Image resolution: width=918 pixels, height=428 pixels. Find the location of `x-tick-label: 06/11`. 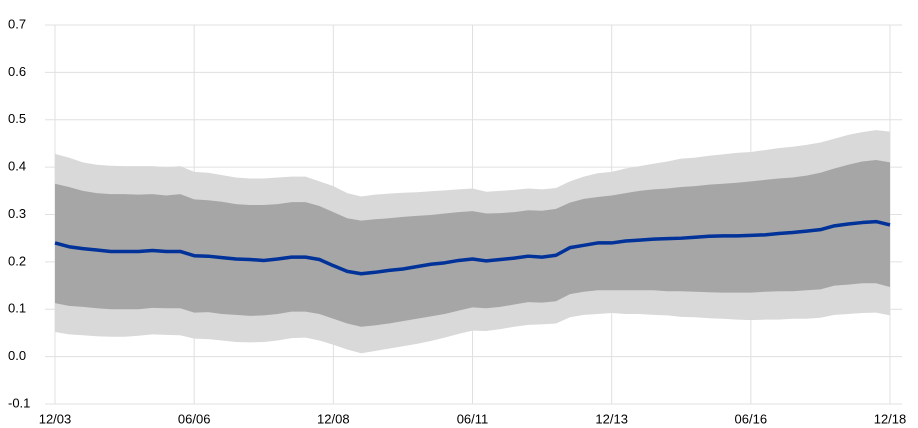

x-tick-label: 06/11 is located at coordinates (473, 418).